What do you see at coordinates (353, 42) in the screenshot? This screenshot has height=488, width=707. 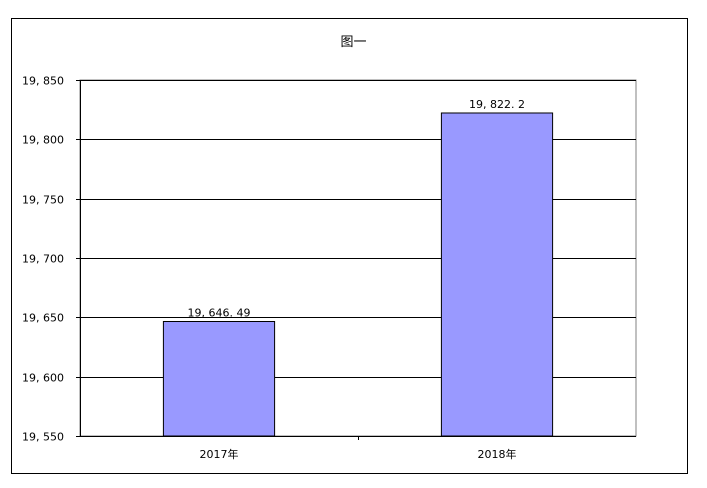 I see `chart-title: 图一` at bounding box center [353, 42].